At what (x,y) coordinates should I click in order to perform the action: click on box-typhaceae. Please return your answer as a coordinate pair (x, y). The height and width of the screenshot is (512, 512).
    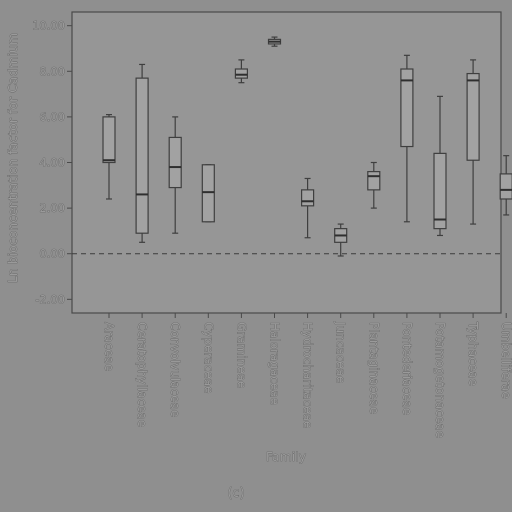
    Looking at the image, I should click on (473, 142).